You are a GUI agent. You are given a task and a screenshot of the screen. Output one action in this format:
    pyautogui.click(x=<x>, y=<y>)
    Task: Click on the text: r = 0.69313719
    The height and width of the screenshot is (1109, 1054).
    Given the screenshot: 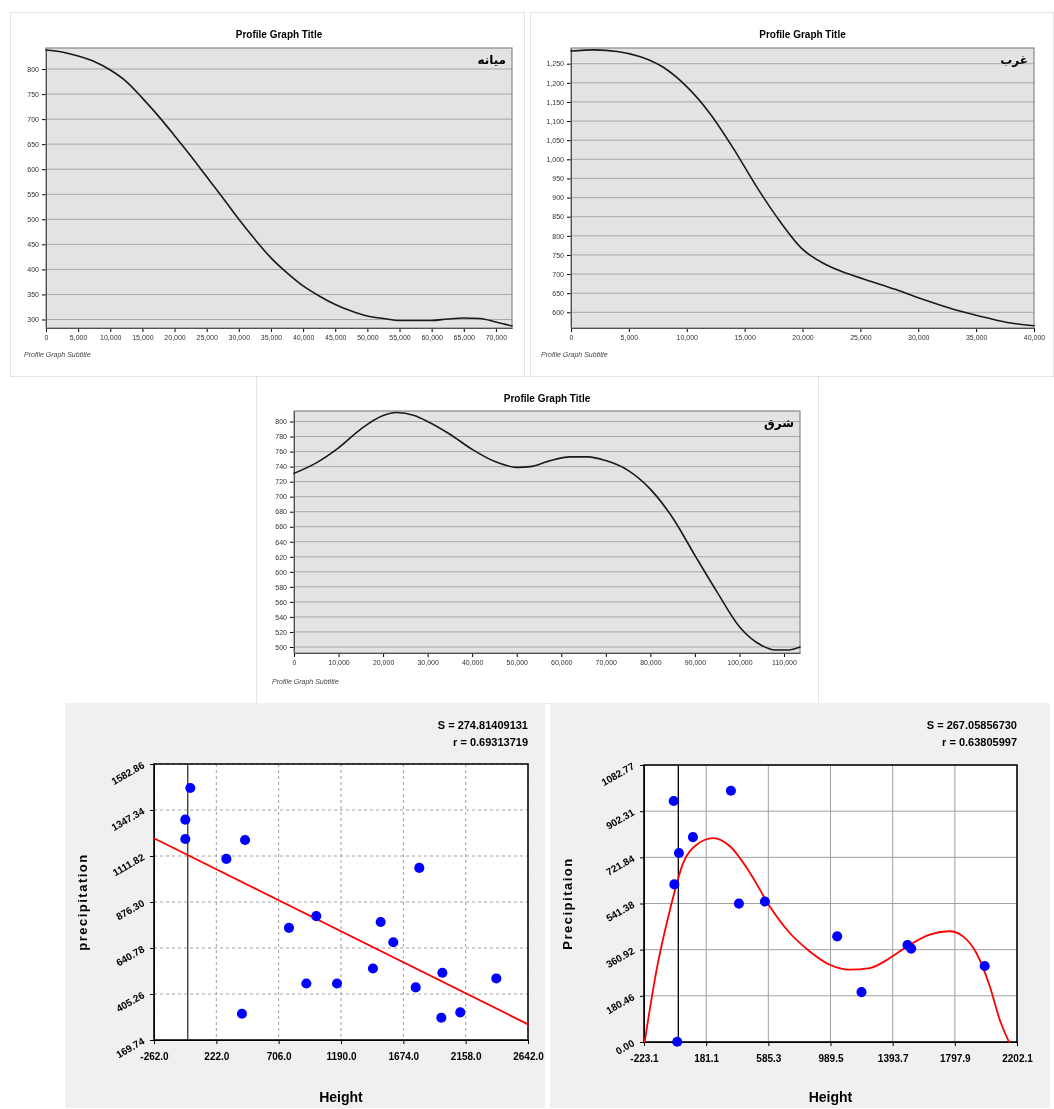 What is the action you would take?
    pyautogui.click(x=490, y=742)
    